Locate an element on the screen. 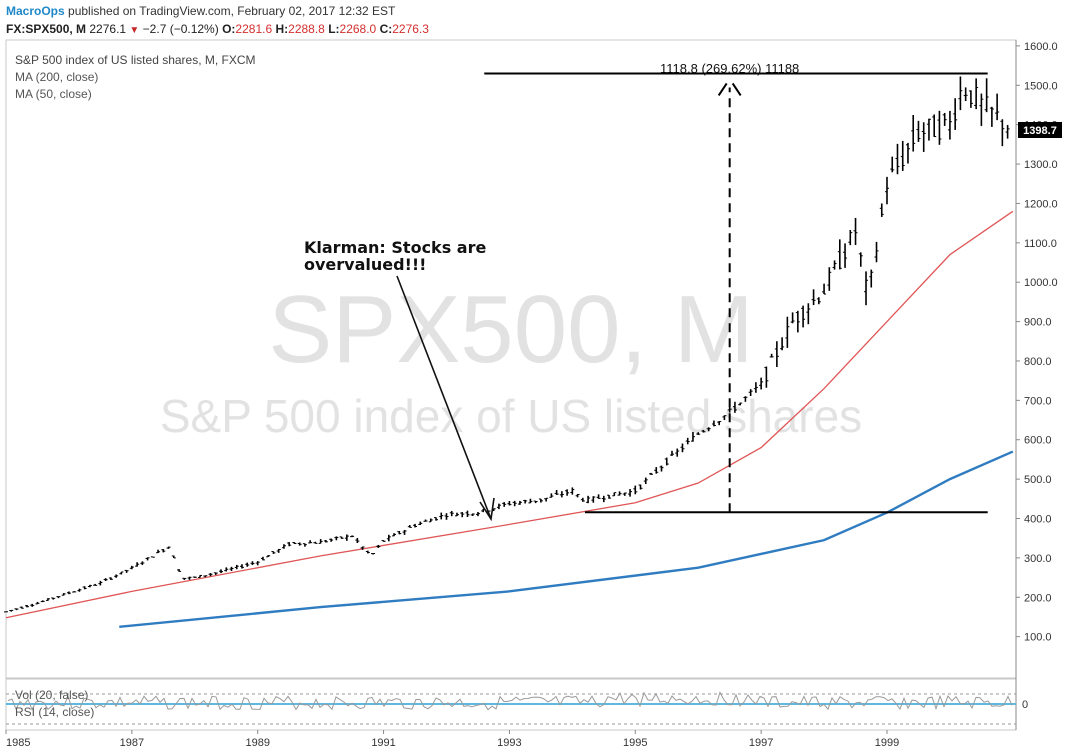 Image resolution: width=1067 pixels, height=755 pixels. measure-arrow-left is located at coordinates (722, 89).